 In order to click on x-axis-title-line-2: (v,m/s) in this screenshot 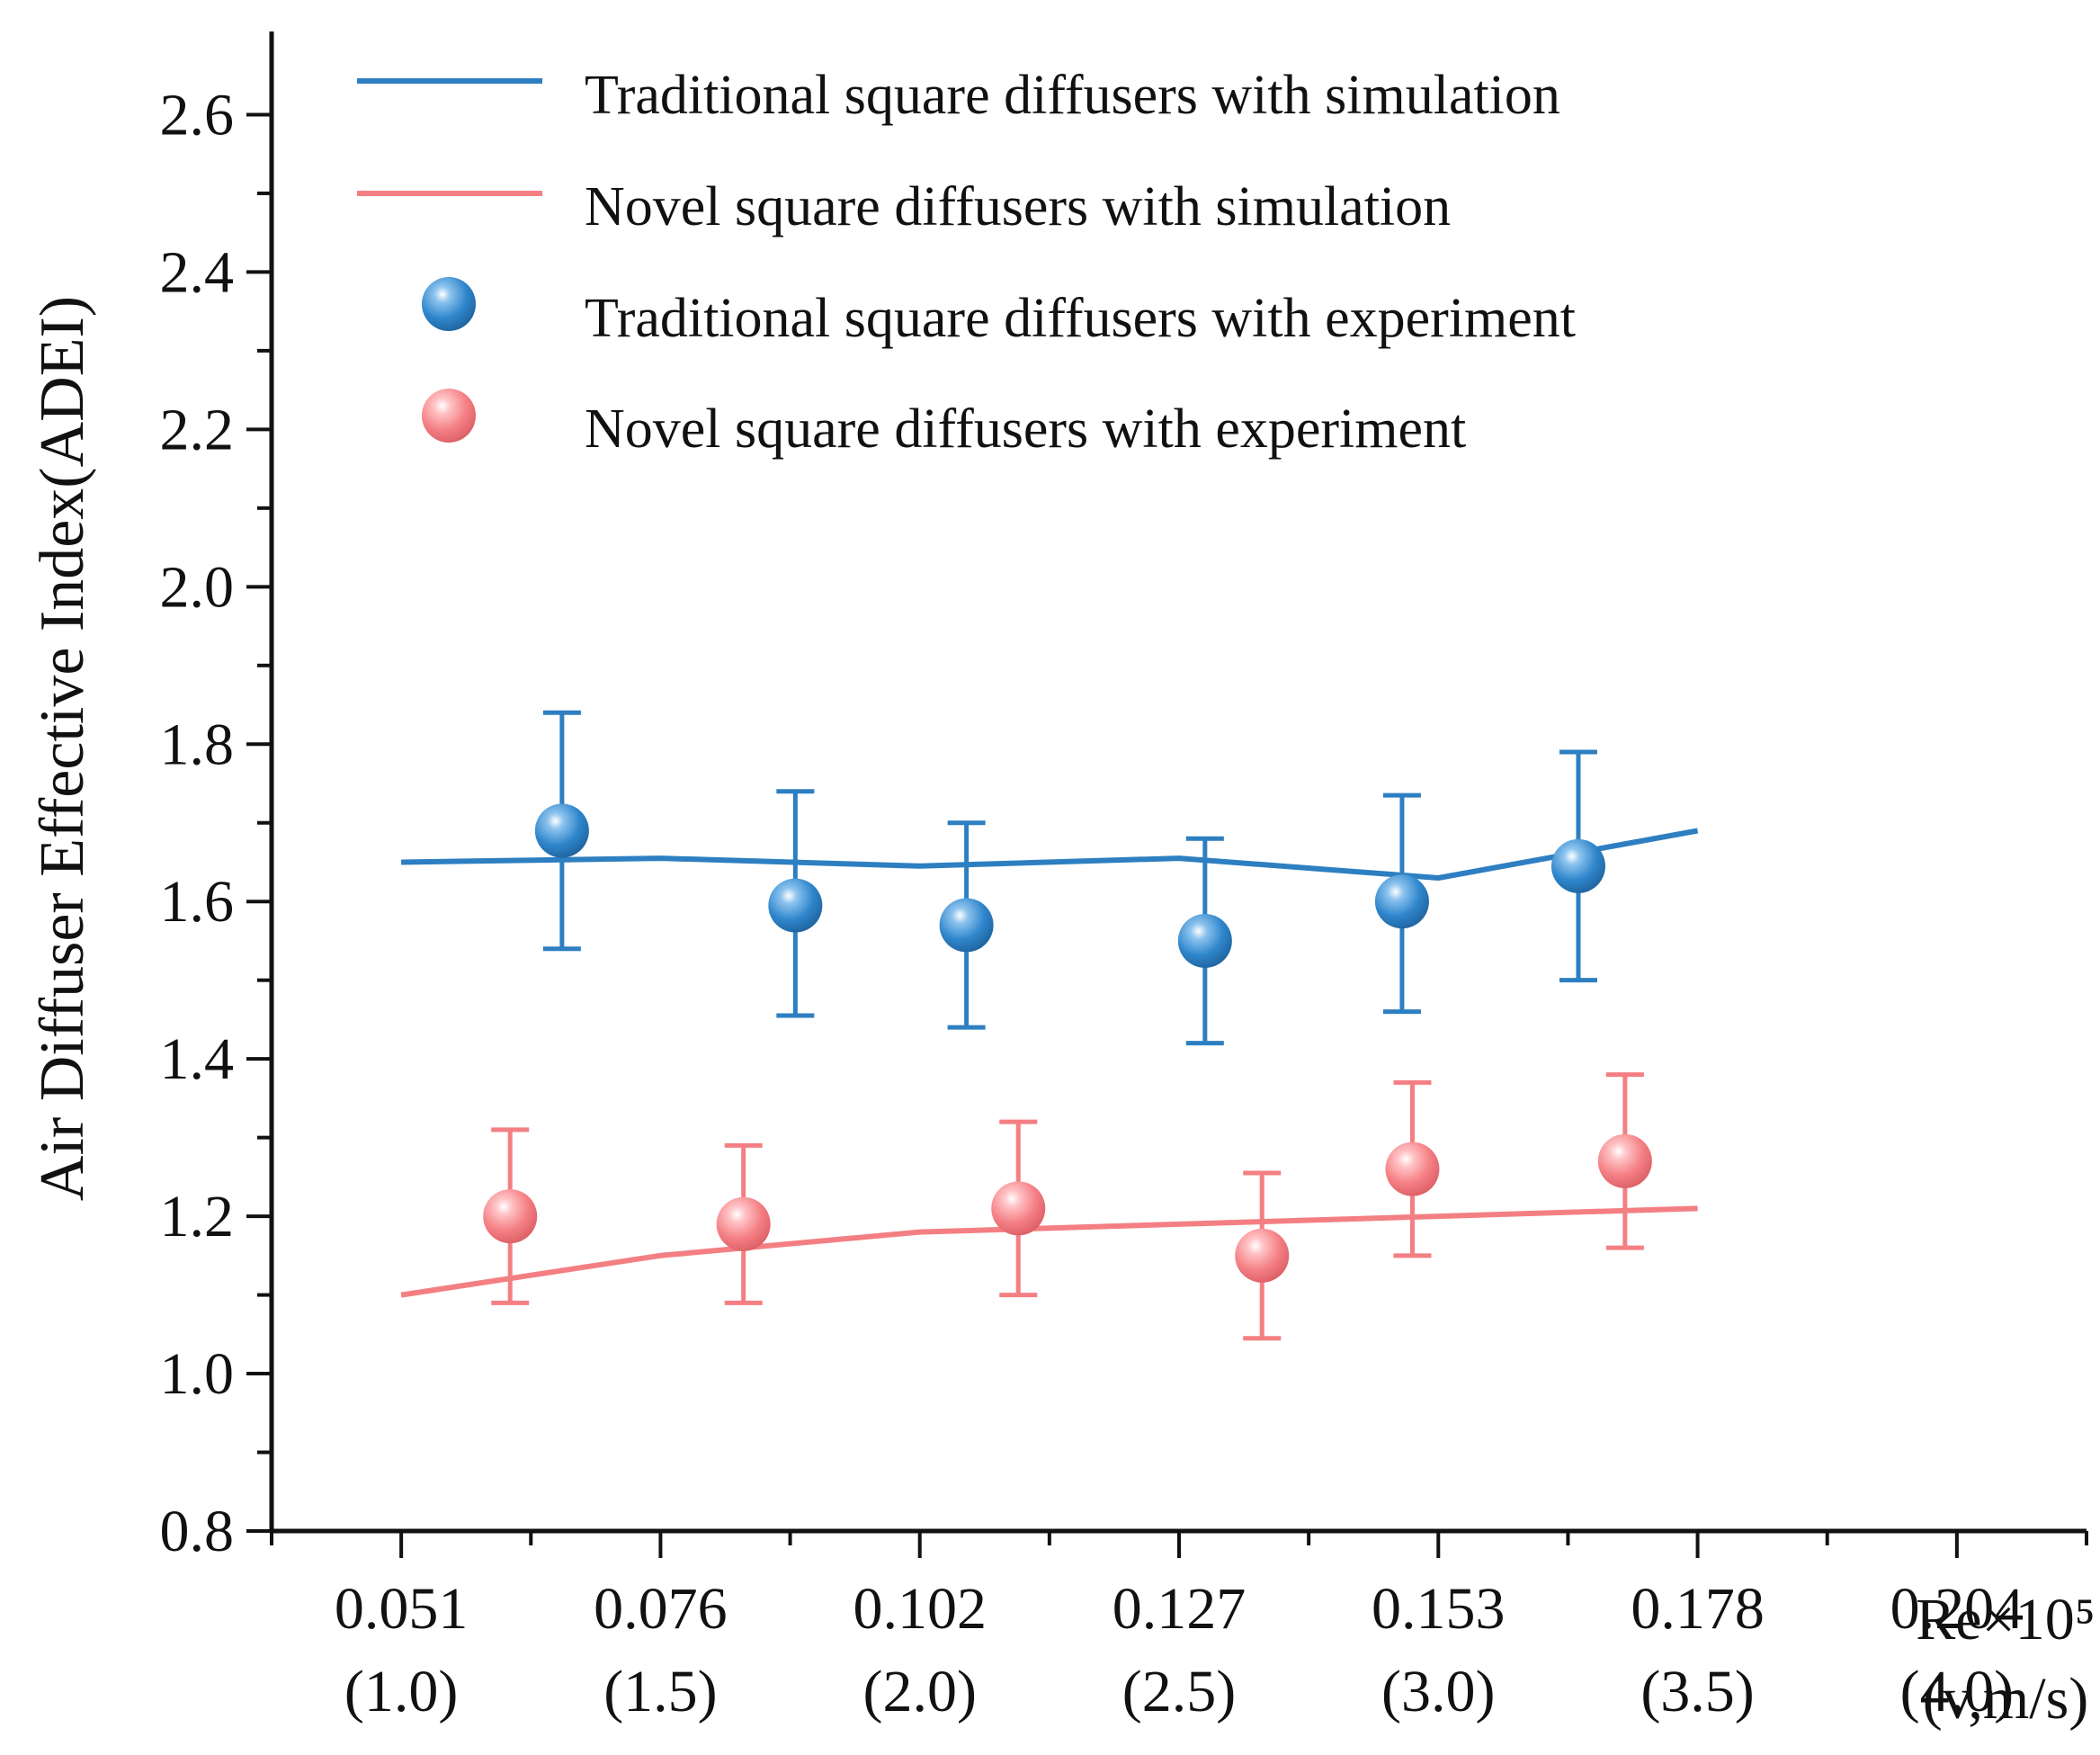, I will do `click(2006, 1699)`.